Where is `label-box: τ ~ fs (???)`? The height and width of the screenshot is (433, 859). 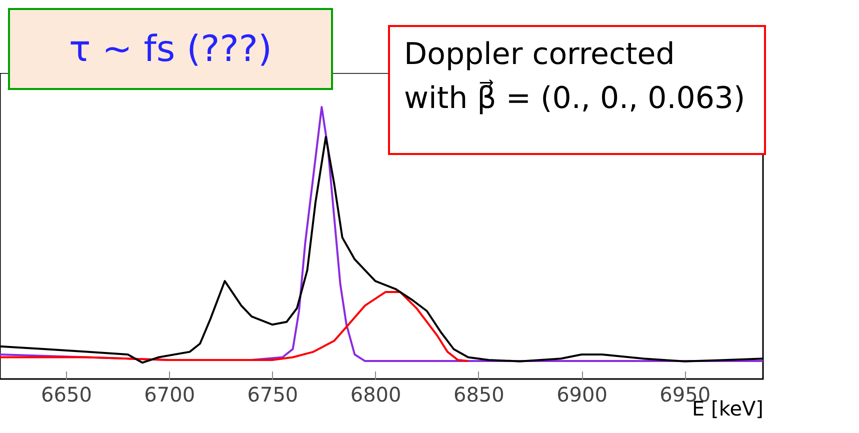 label-box: τ ~ fs (???) is located at coordinates (170, 49).